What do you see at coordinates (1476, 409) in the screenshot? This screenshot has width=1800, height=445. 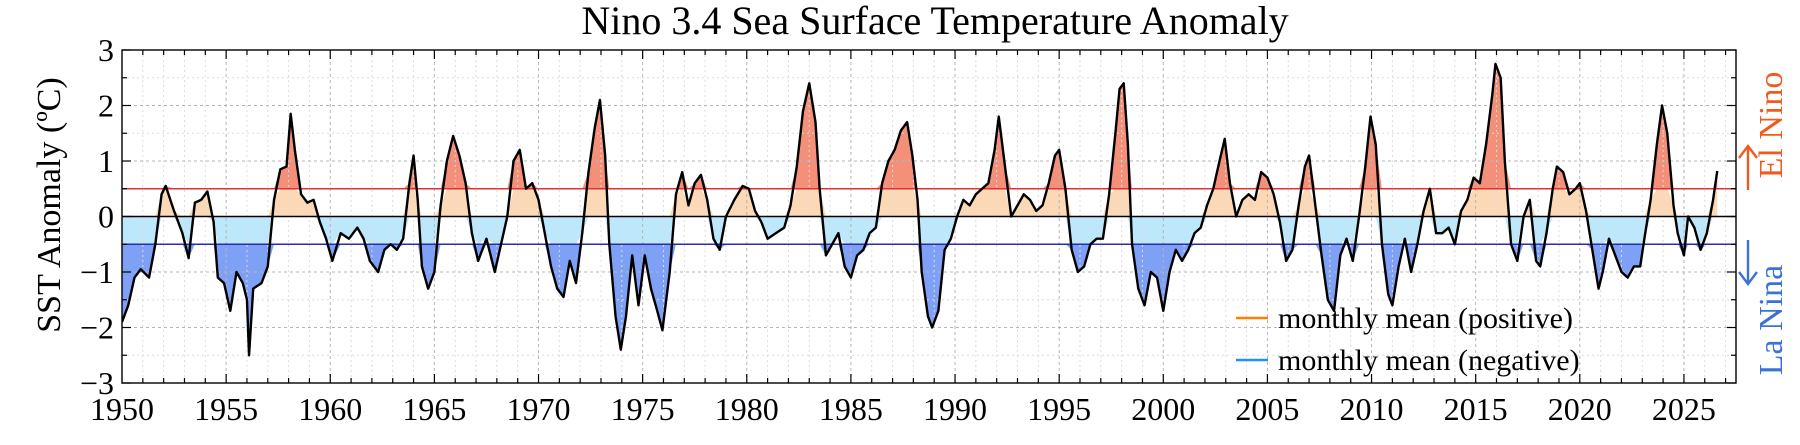 I see `x-tick-label: 2015` at bounding box center [1476, 409].